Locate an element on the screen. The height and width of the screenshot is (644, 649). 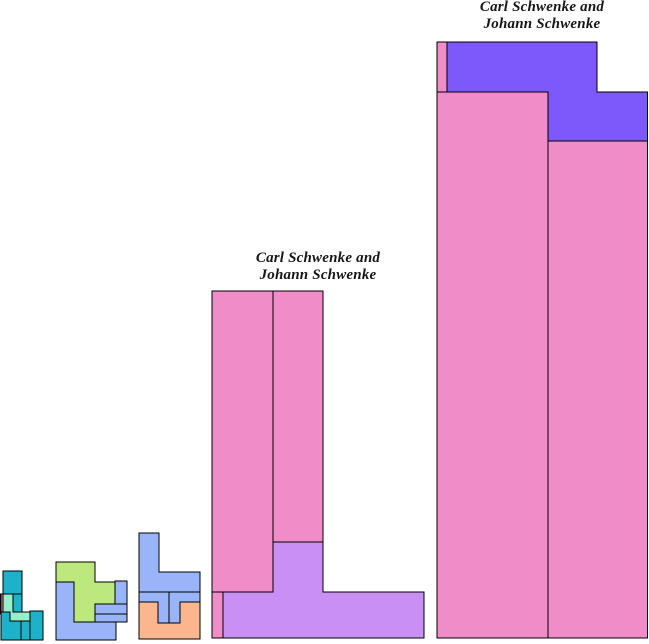
piece-blue-right-column is located at coordinates (121, 592).